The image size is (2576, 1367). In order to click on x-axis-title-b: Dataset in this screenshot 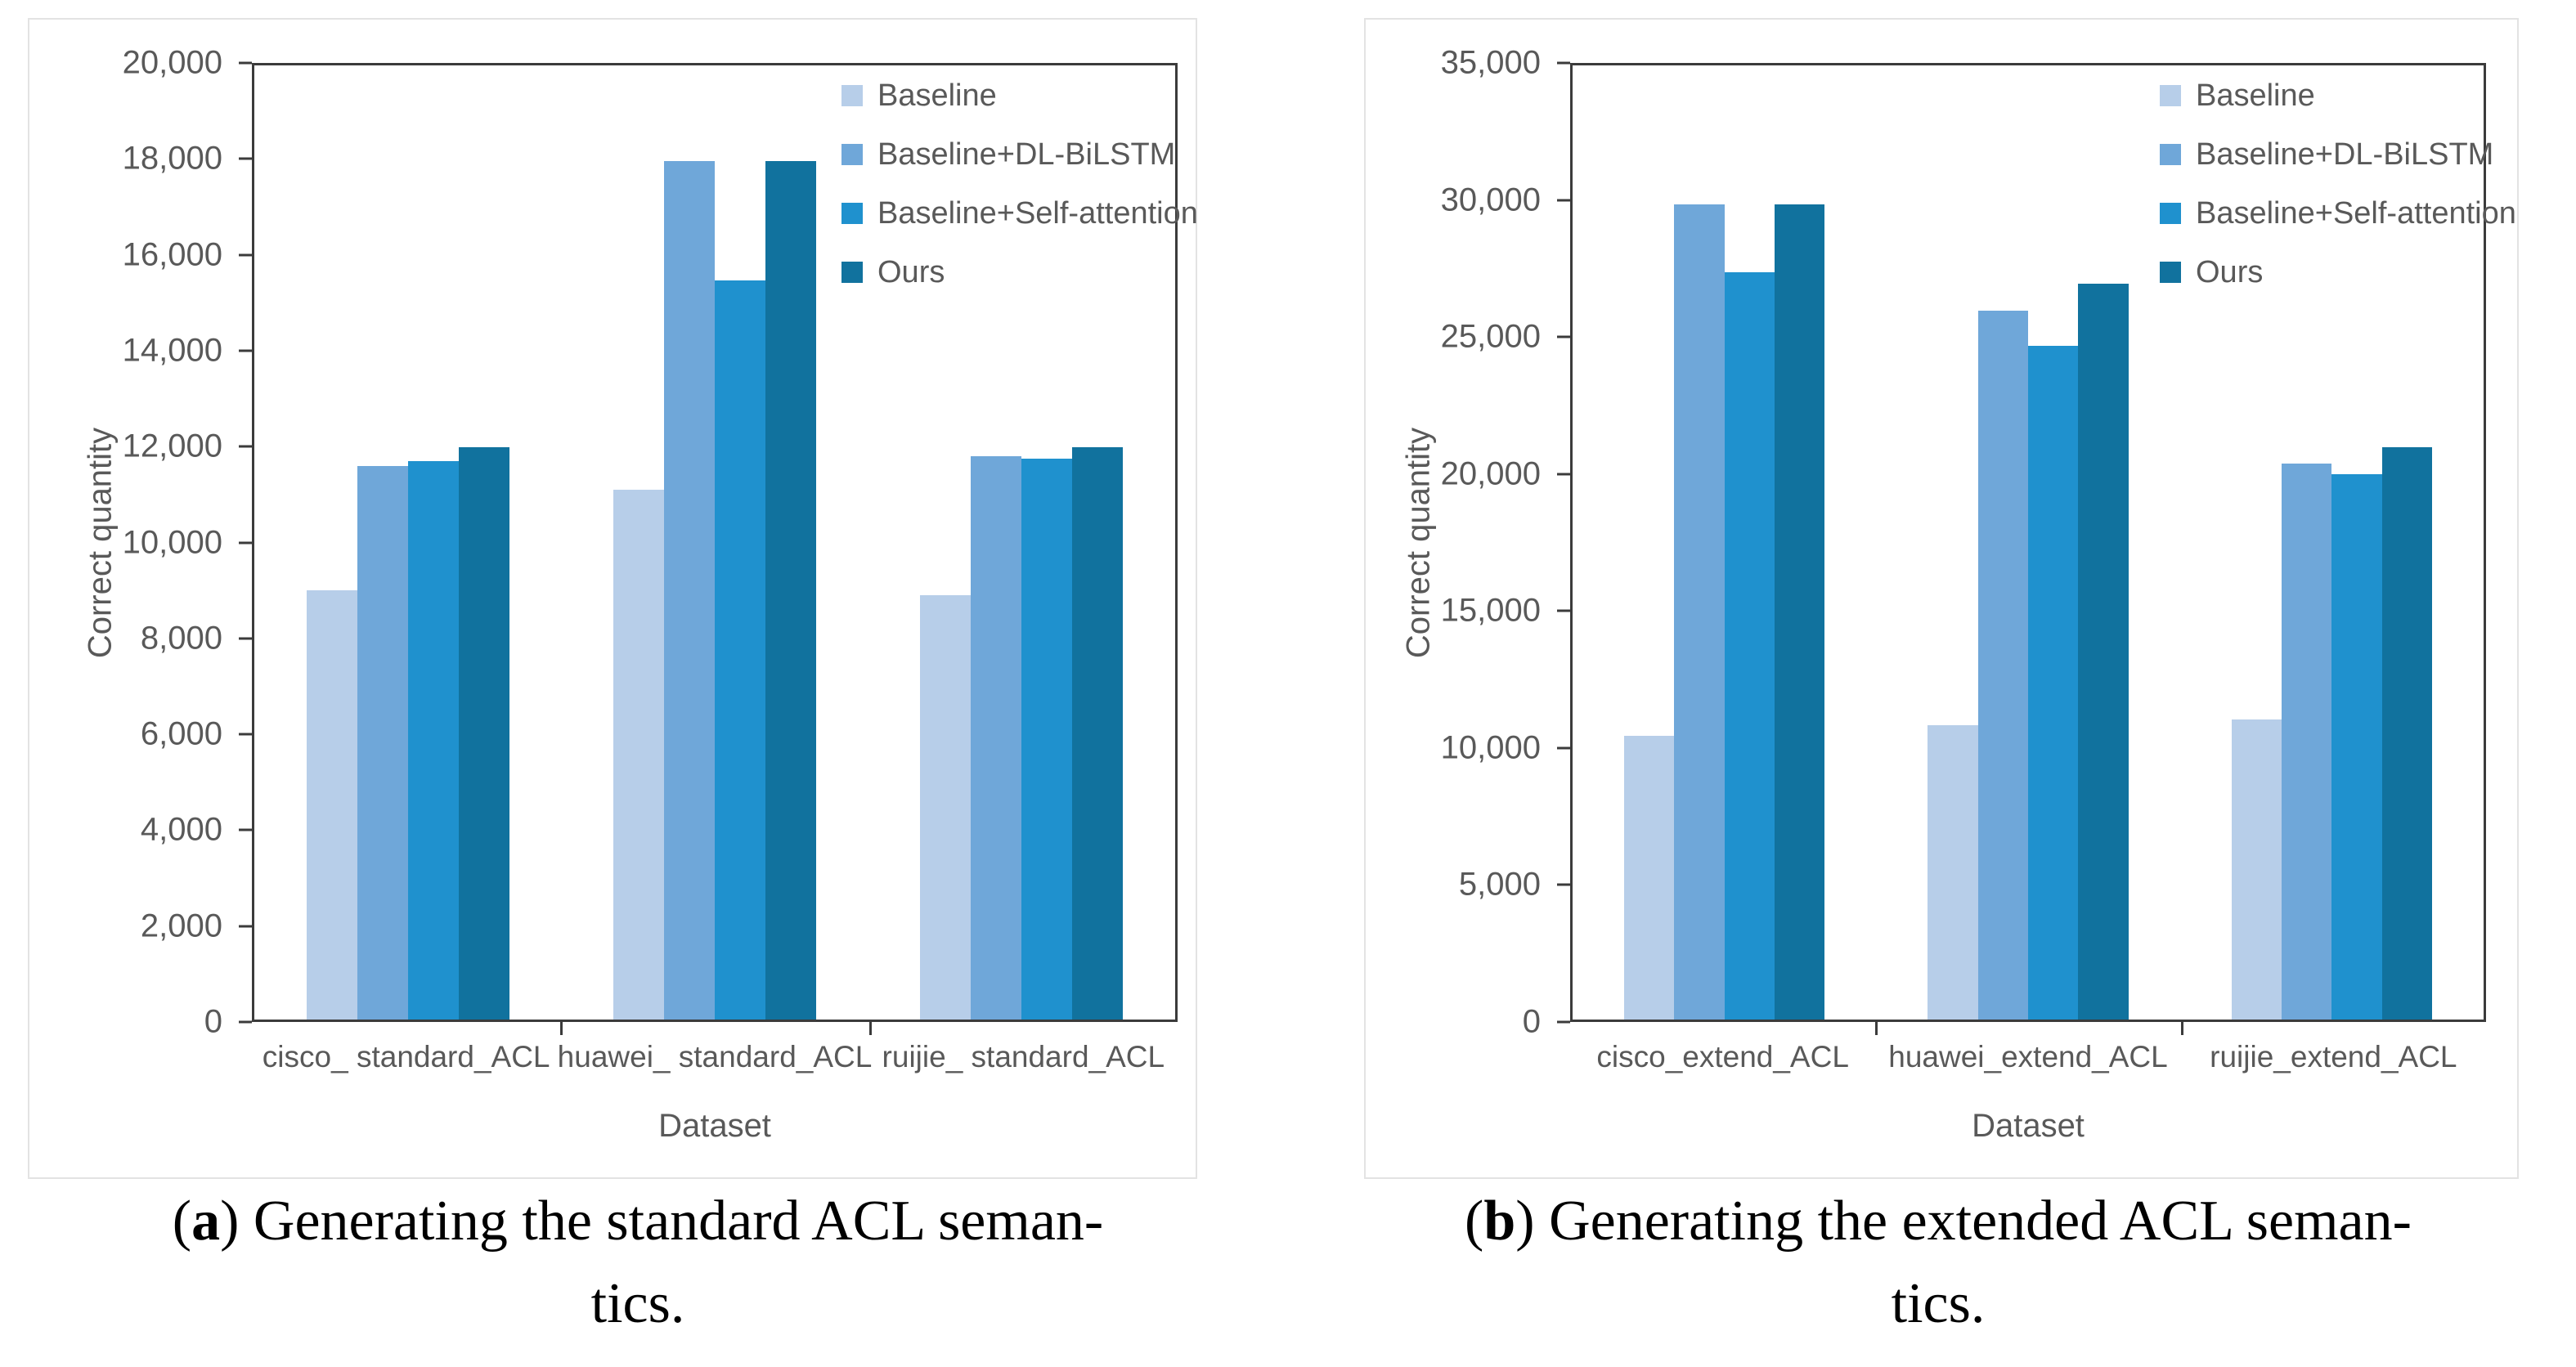, I will do `click(2029, 1126)`.